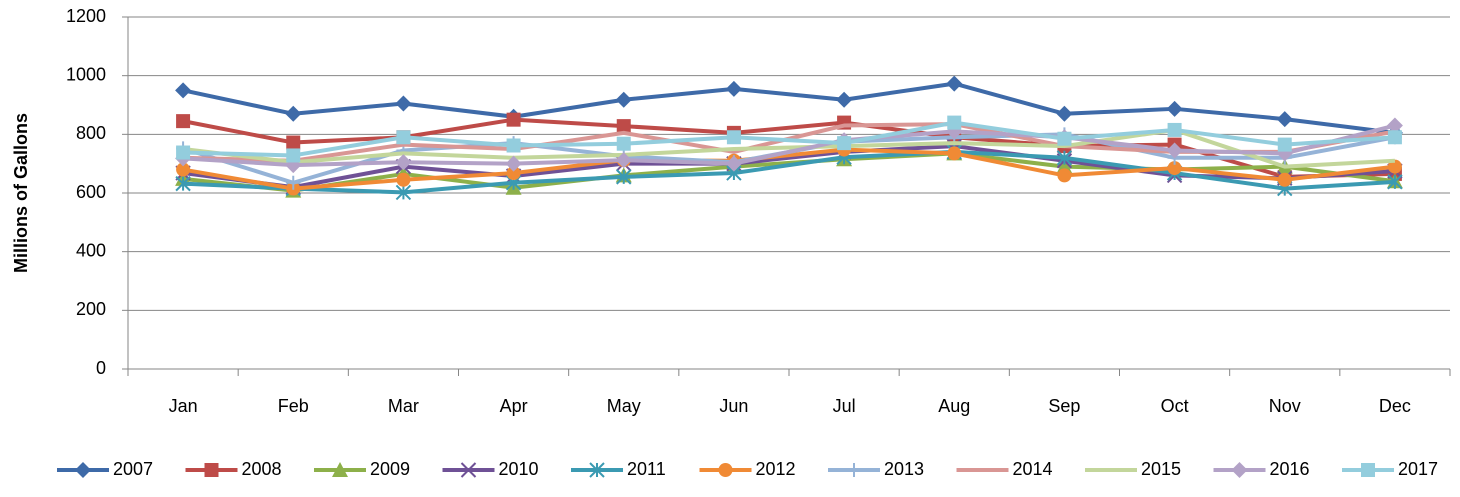 This screenshot has height=497, width=1460. What do you see at coordinates (1133, 469) in the screenshot?
I see `legend-item: 2015` at bounding box center [1133, 469].